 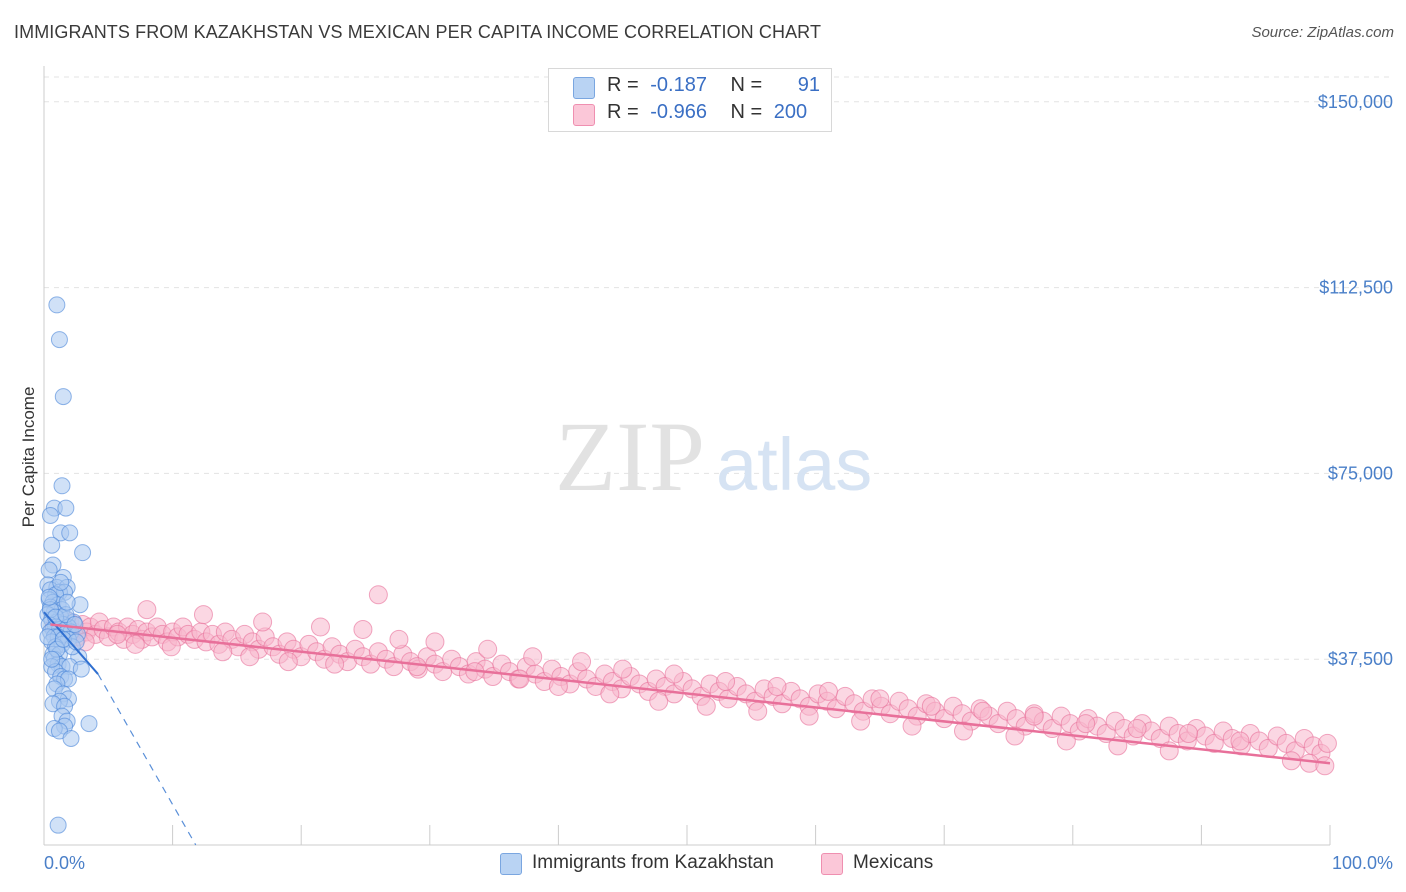 I want to click on legend-swatch-kazakhstan, so click(x=584, y=88).